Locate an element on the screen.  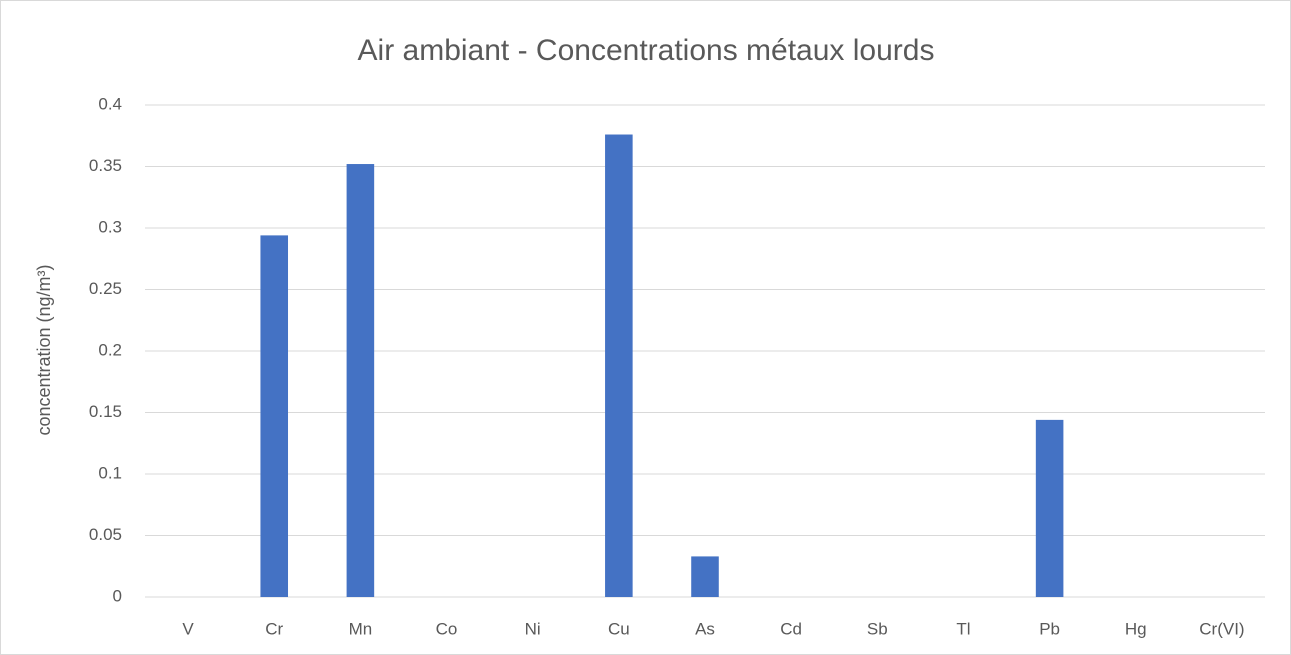
x-tick-label: Ni is located at coordinates (533, 628).